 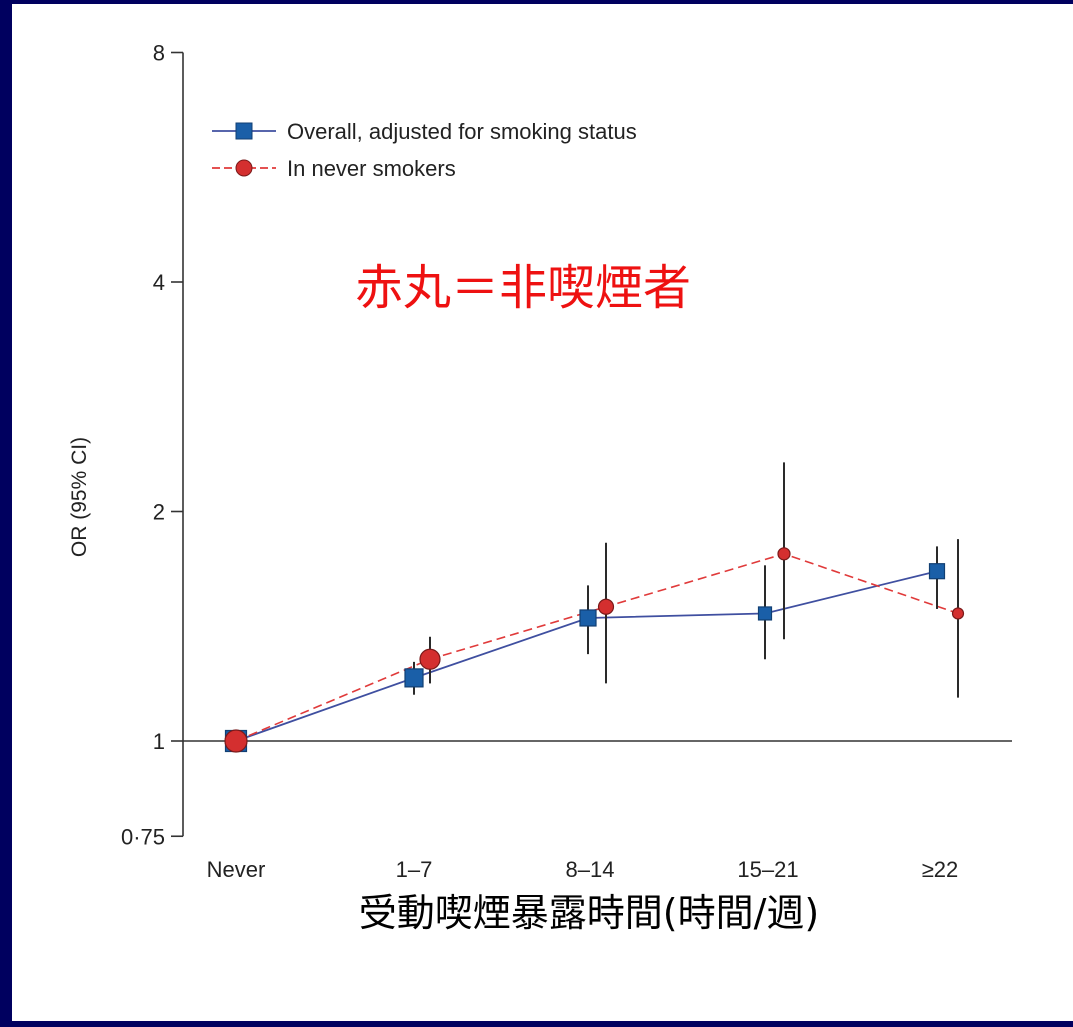 I want to click on x-axis-title: 受動喫煙暴露時間(時間/週), so click(x=589, y=913).